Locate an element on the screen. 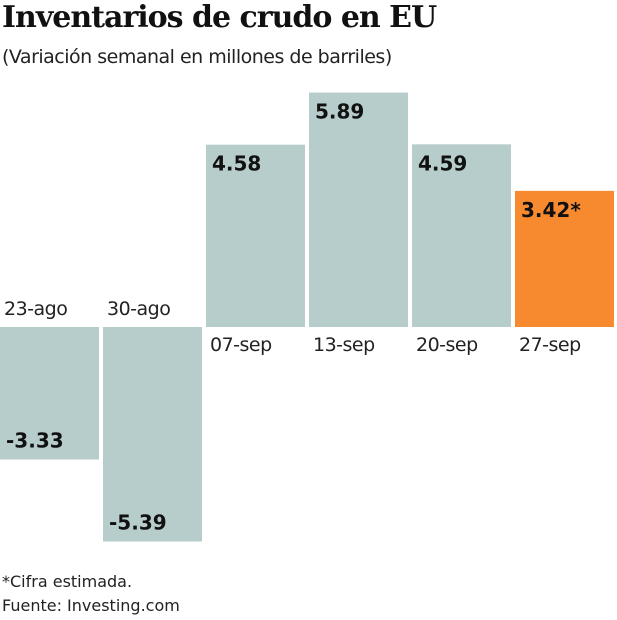 This screenshot has height=620, width=617. category-label: 13-sep is located at coordinates (344, 345).